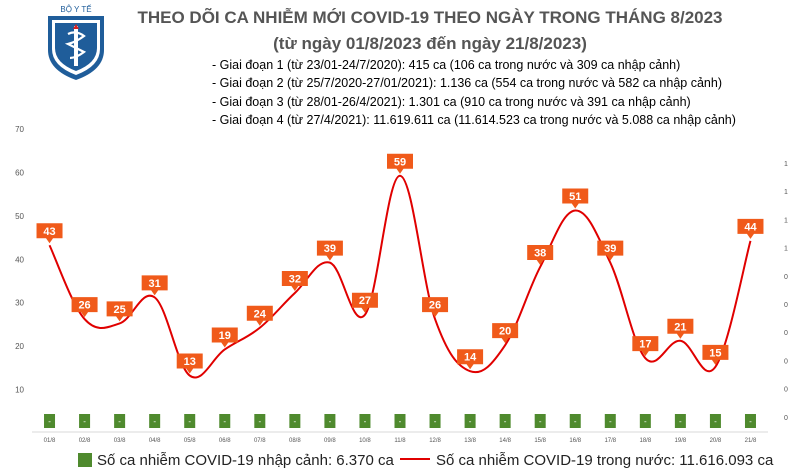 Image resolution: width=800 pixels, height=476 pixels. I want to click on data-label: 27, so click(365, 301).